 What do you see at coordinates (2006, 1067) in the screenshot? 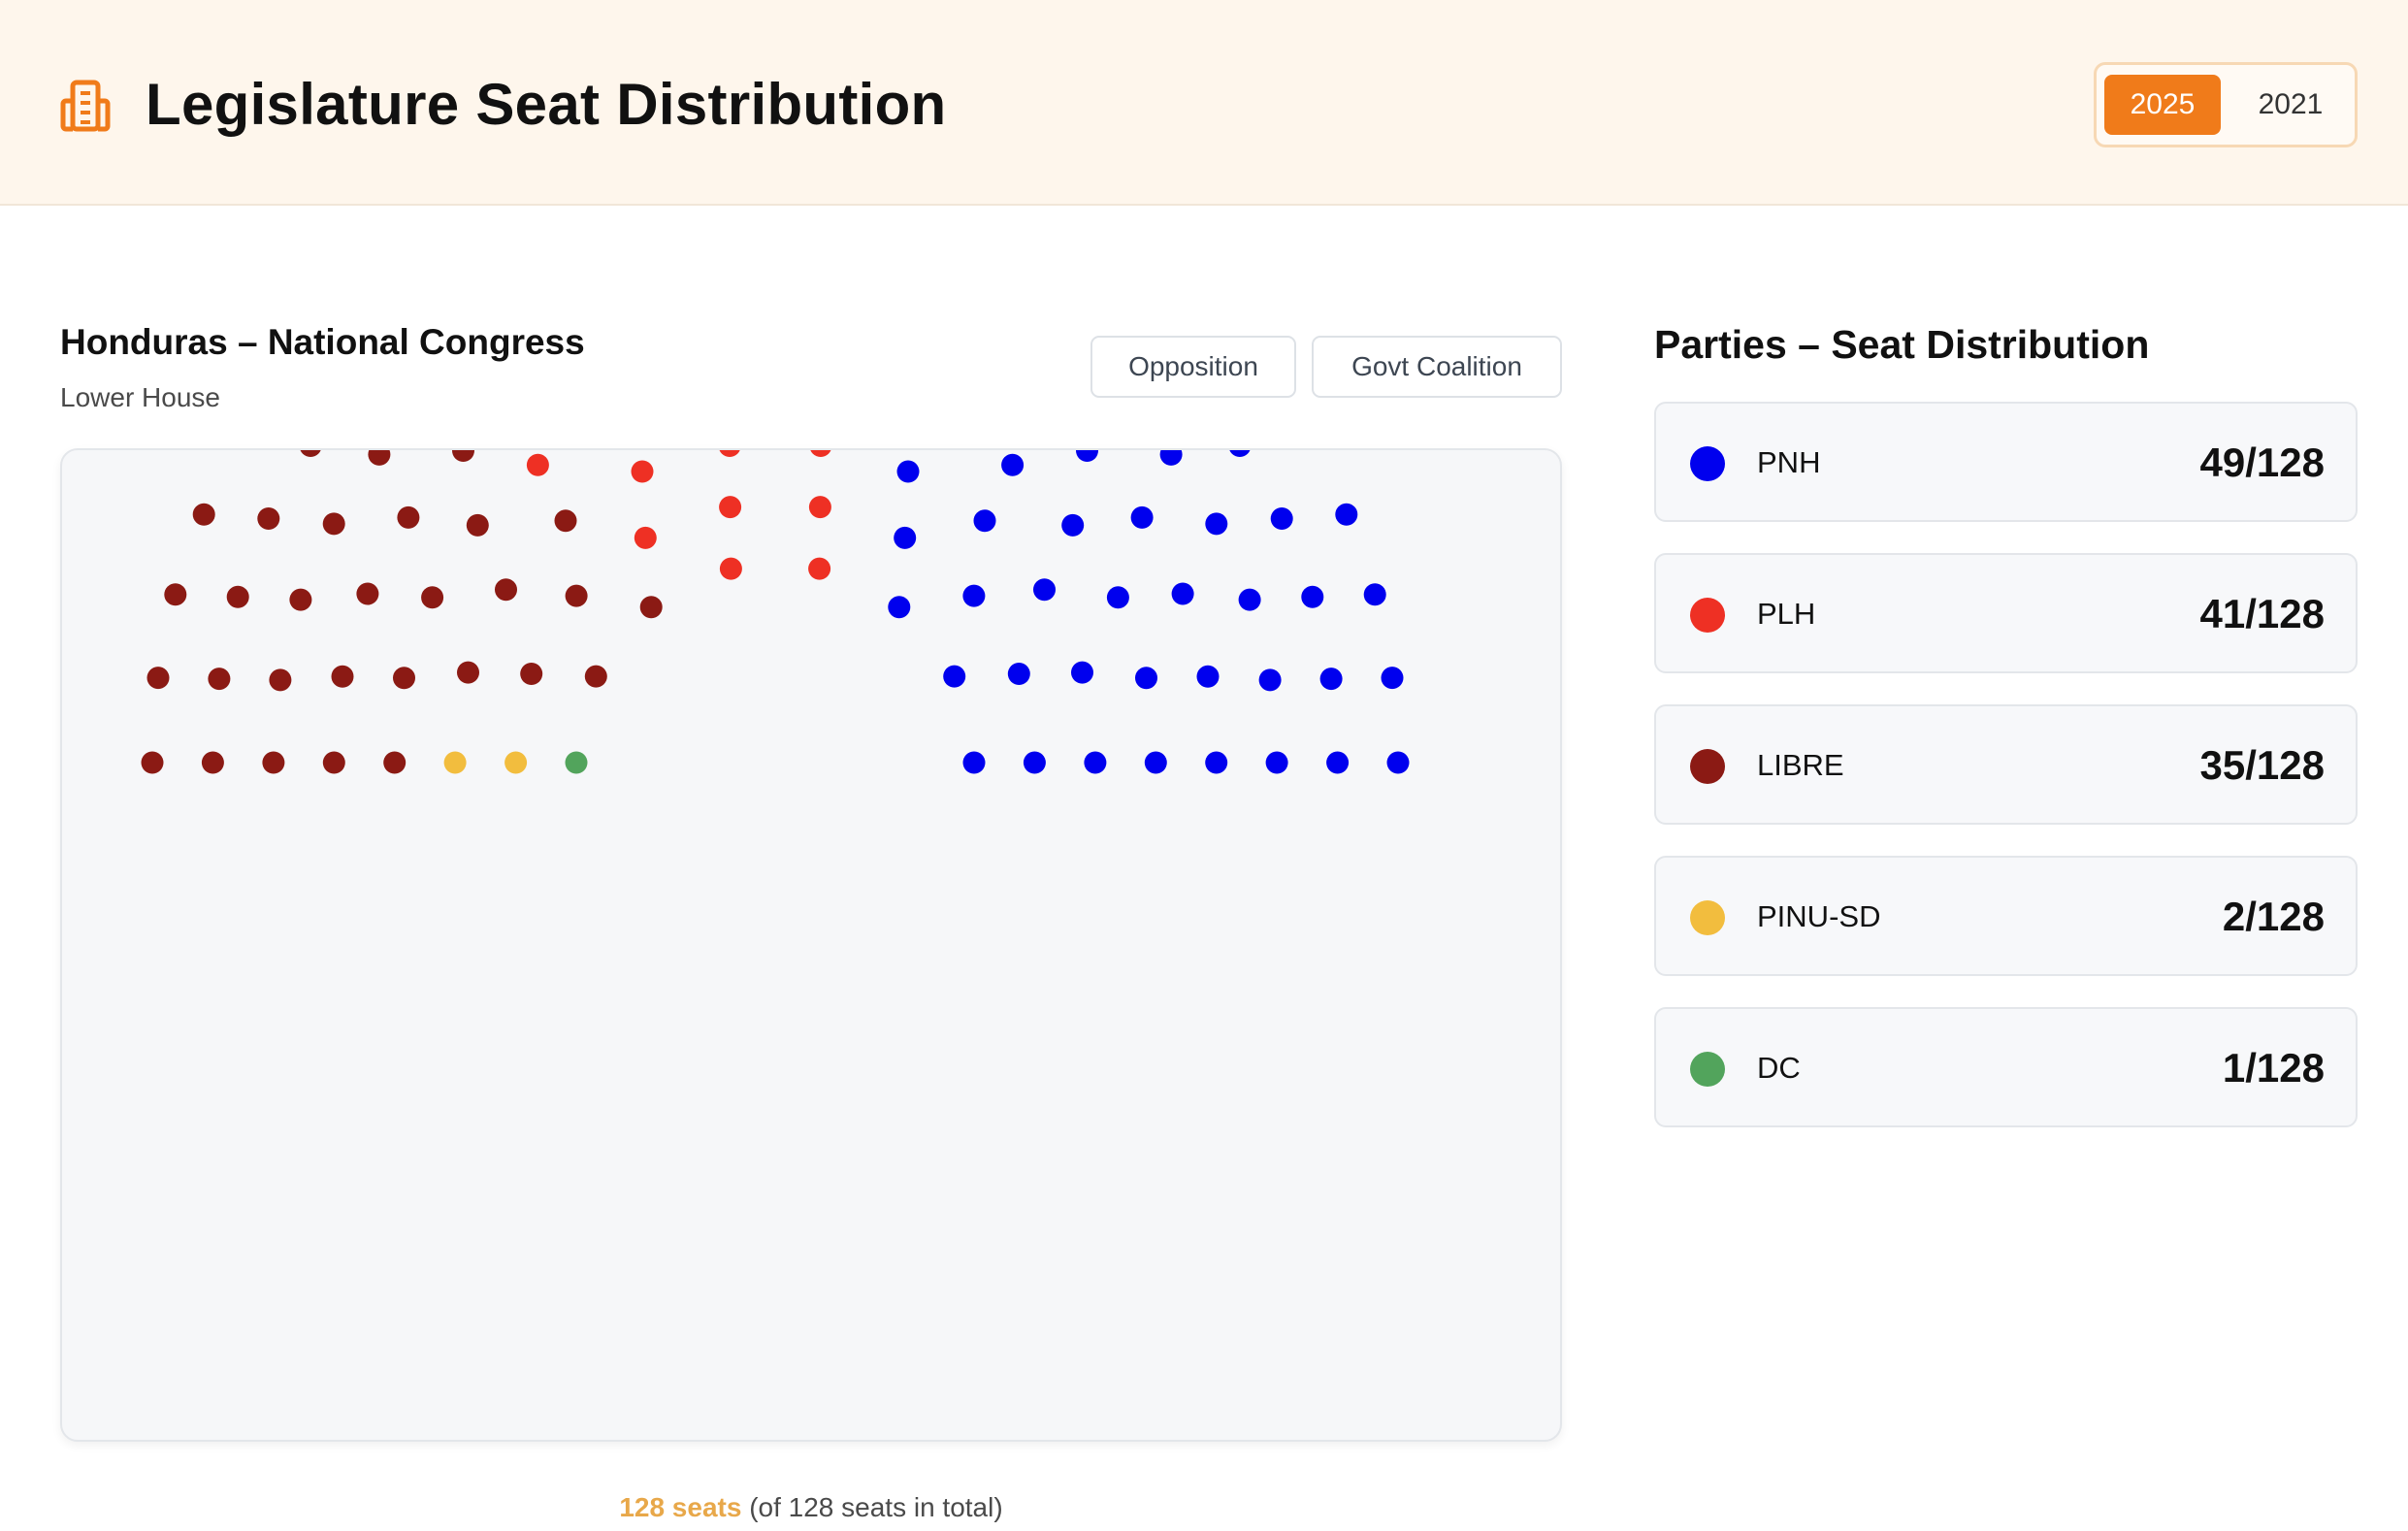
I see `party-card-dc: DC 1/128` at bounding box center [2006, 1067].